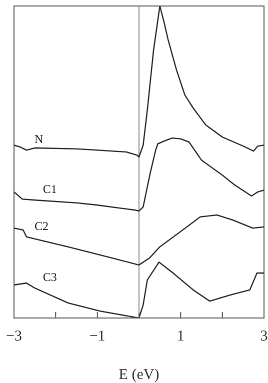 The width and height of the screenshot is (268, 383). I want to click on x-tick-label: 1, so click(180, 336).